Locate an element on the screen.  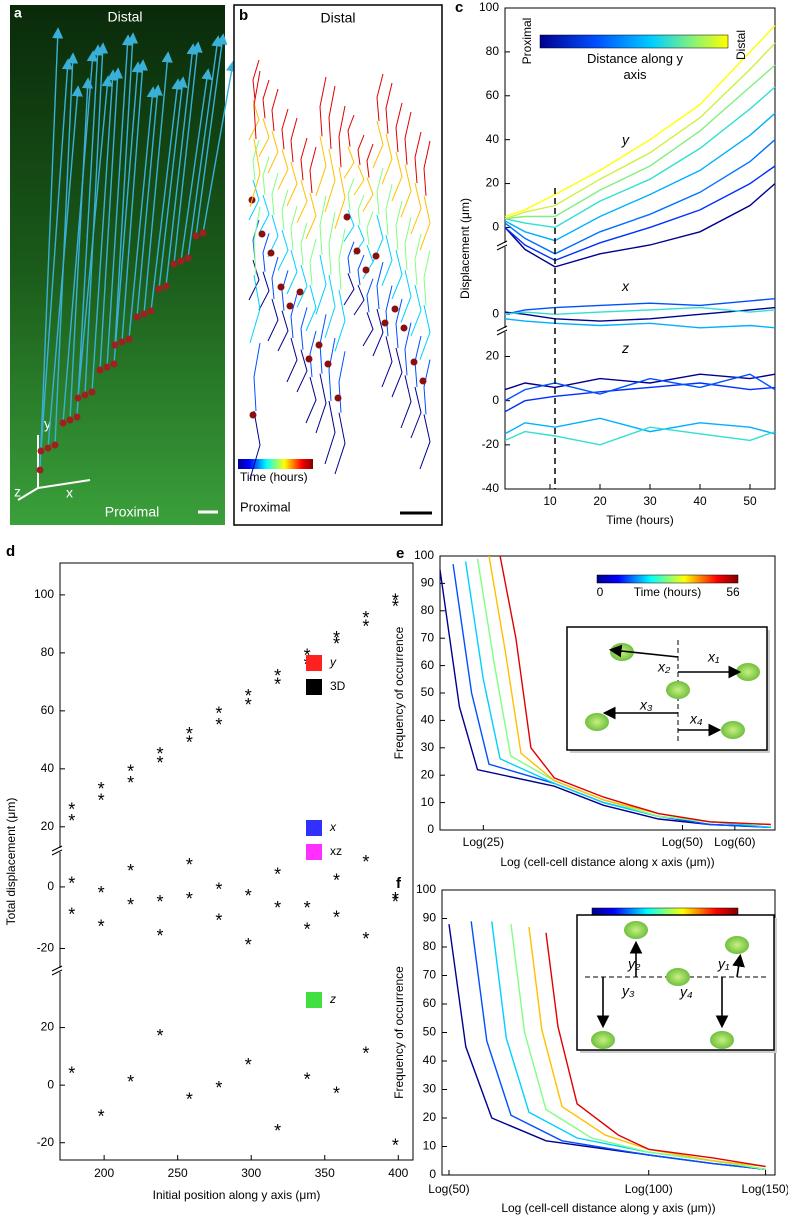
x-tick-label: Log(60) is located at coordinates (734, 842).